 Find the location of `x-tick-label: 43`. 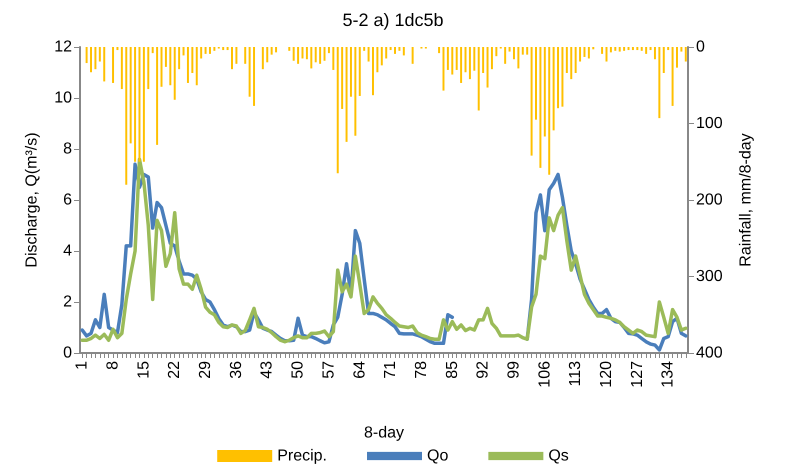

x-tick-label: 43 is located at coordinates (267, 369).